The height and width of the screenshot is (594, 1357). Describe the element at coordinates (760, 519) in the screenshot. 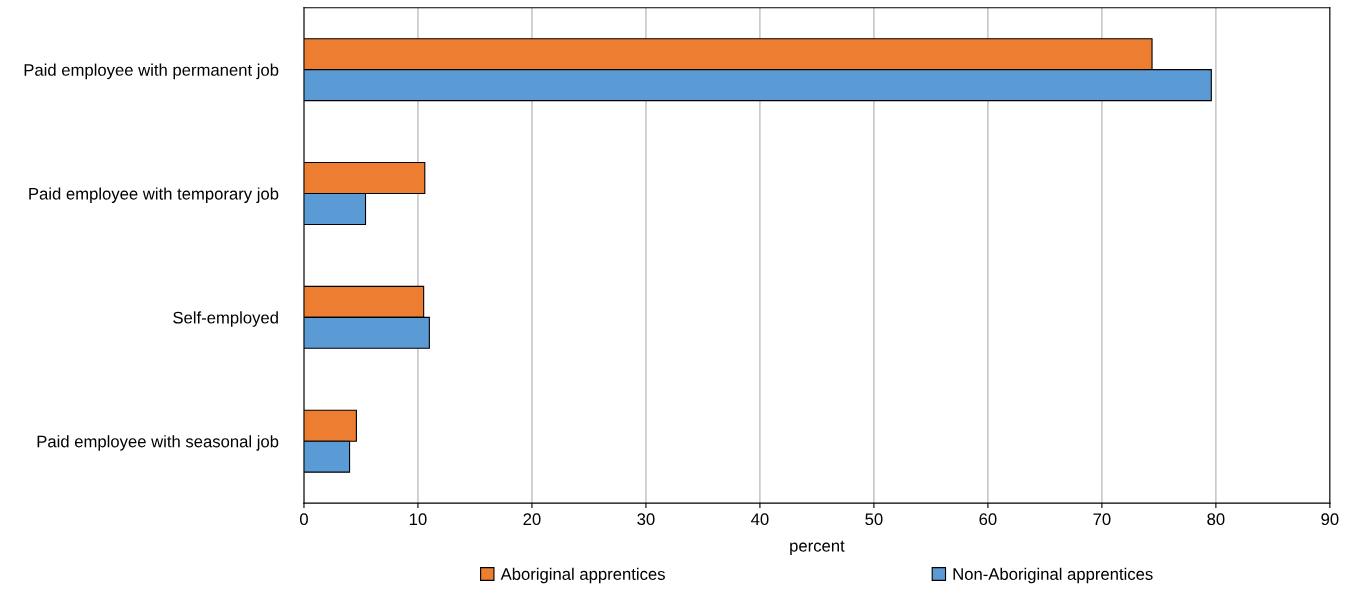

I see `x-tick-label: 40` at that location.